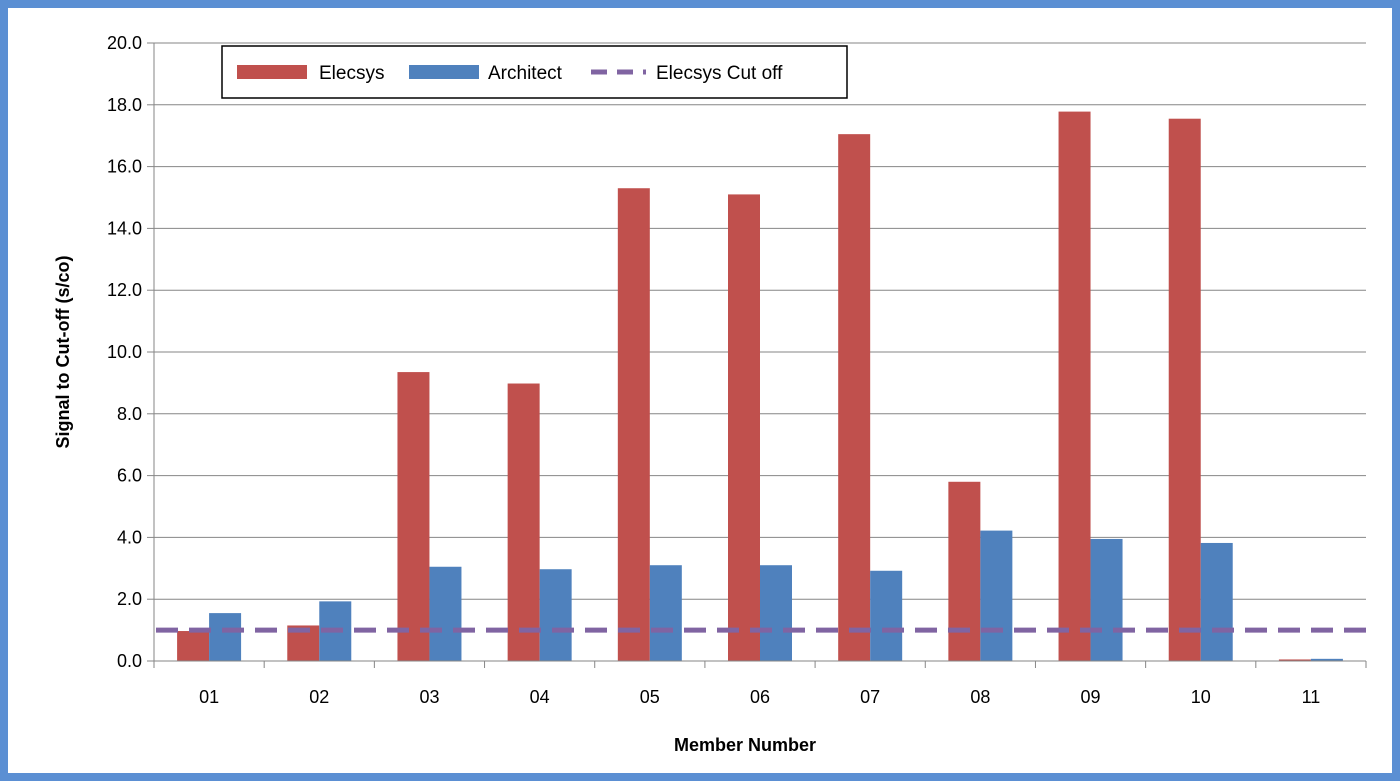 The width and height of the screenshot is (1400, 781). I want to click on x-tick-label: 06, so click(760, 697).